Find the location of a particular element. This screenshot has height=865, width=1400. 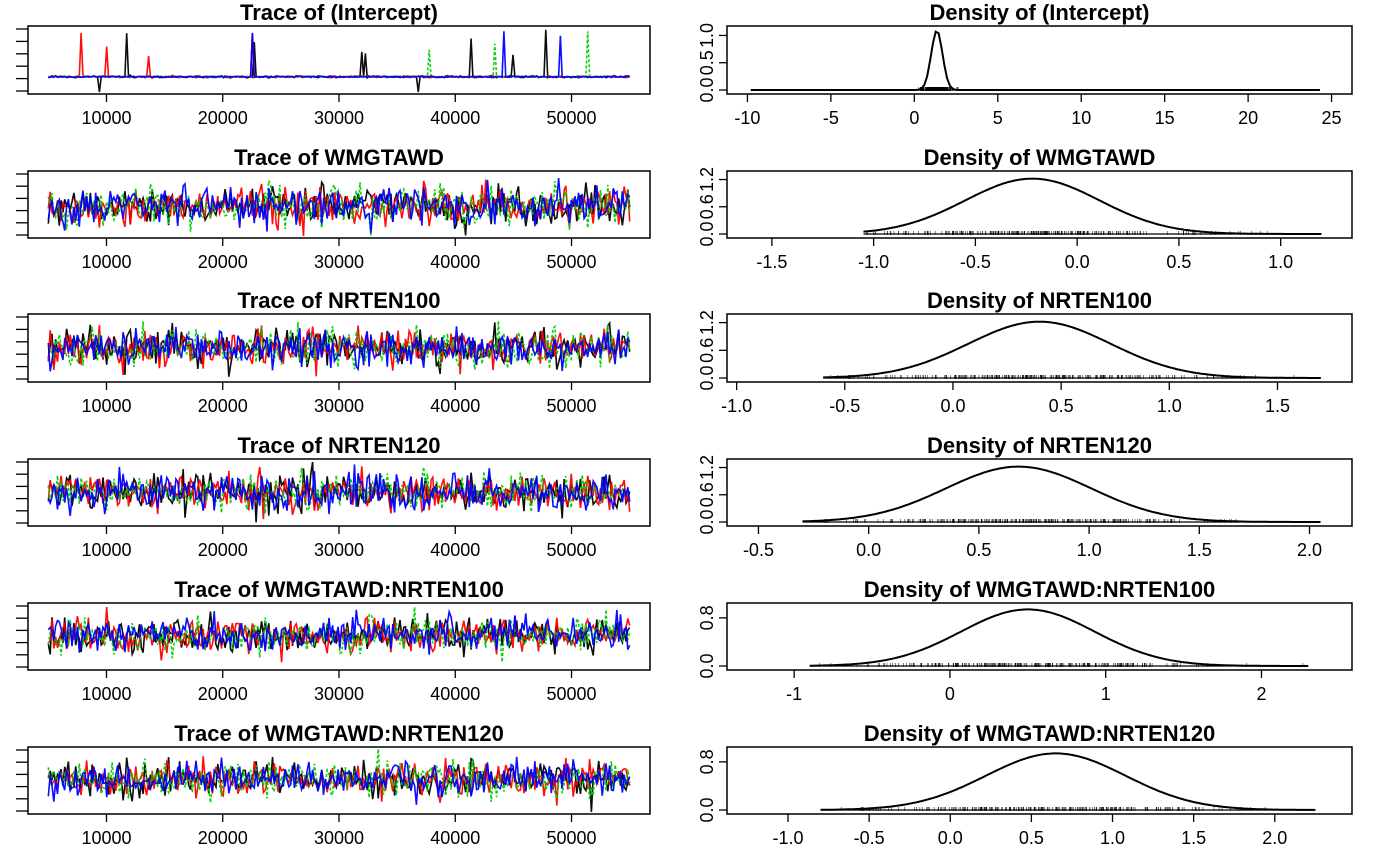

x-tick-label: -1.5 is located at coordinates (771, 262).